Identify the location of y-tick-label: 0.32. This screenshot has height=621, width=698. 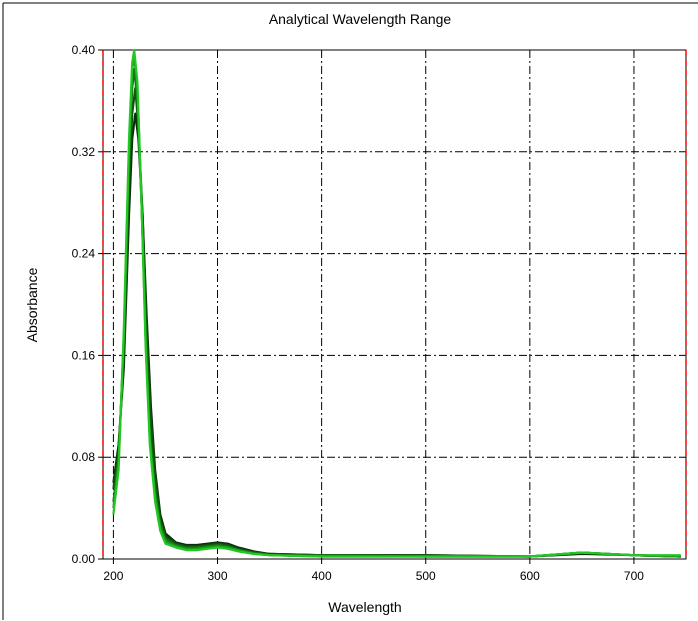
(84, 152).